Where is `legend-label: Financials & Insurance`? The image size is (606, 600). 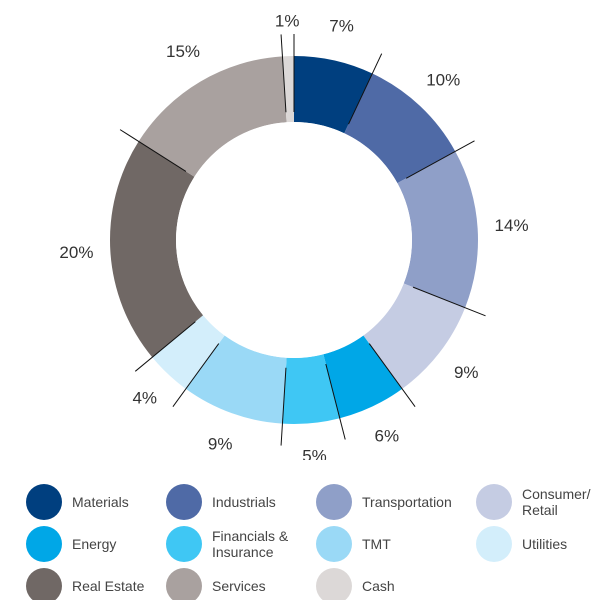 legend-label: Financials & Insurance is located at coordinates (250, 544).